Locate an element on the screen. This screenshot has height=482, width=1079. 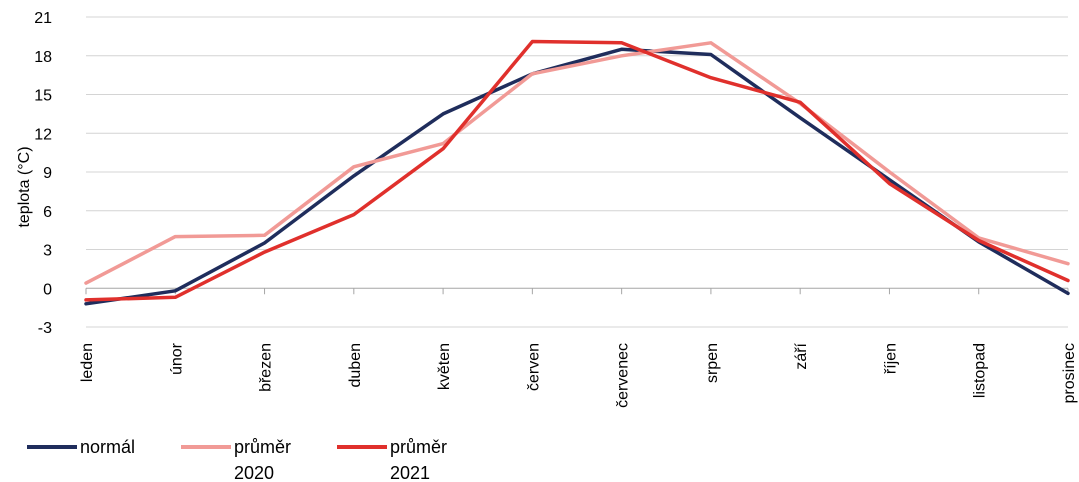
x-tick-label: červenec is located at coordinates (623, 375).